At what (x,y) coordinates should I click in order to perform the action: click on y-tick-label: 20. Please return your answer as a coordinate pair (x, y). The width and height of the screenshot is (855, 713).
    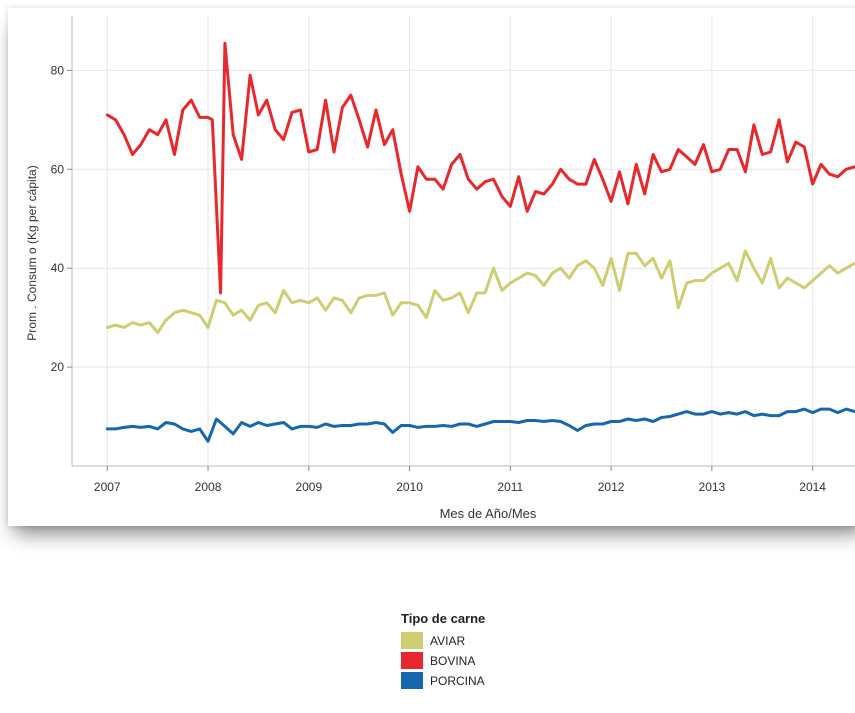
    Looking at the image, I should click on (58, 367).